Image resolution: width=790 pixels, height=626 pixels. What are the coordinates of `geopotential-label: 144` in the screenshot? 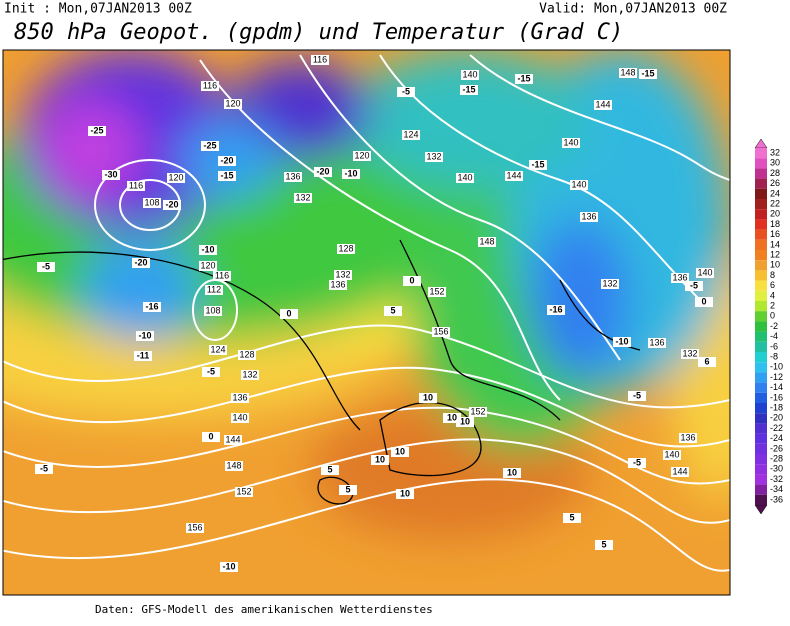 It's located at (602, 104).